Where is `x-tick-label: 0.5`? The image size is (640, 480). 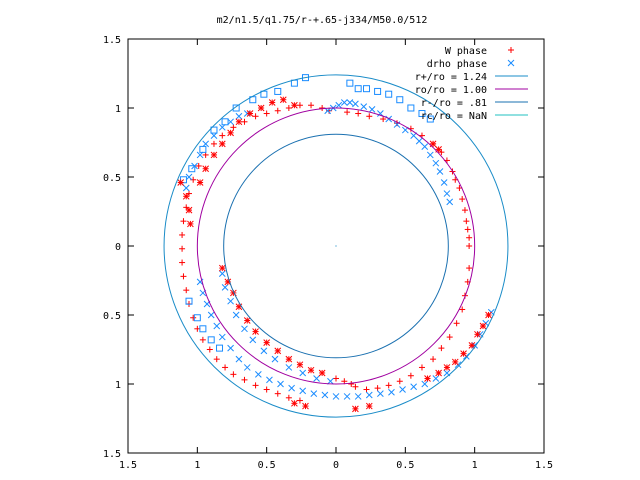
x-tick-label: 0.5 is located at coordinates (405, 465).